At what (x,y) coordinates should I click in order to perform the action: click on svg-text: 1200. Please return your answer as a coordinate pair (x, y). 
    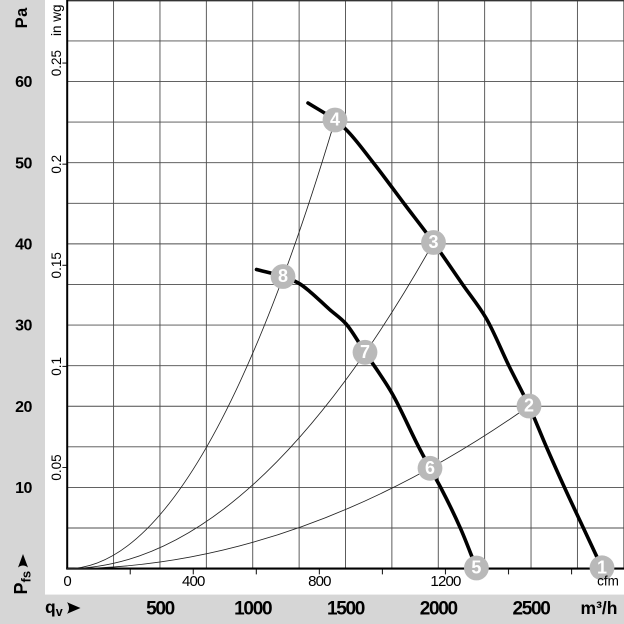
    Looking at the image, I should click on (445, 581).